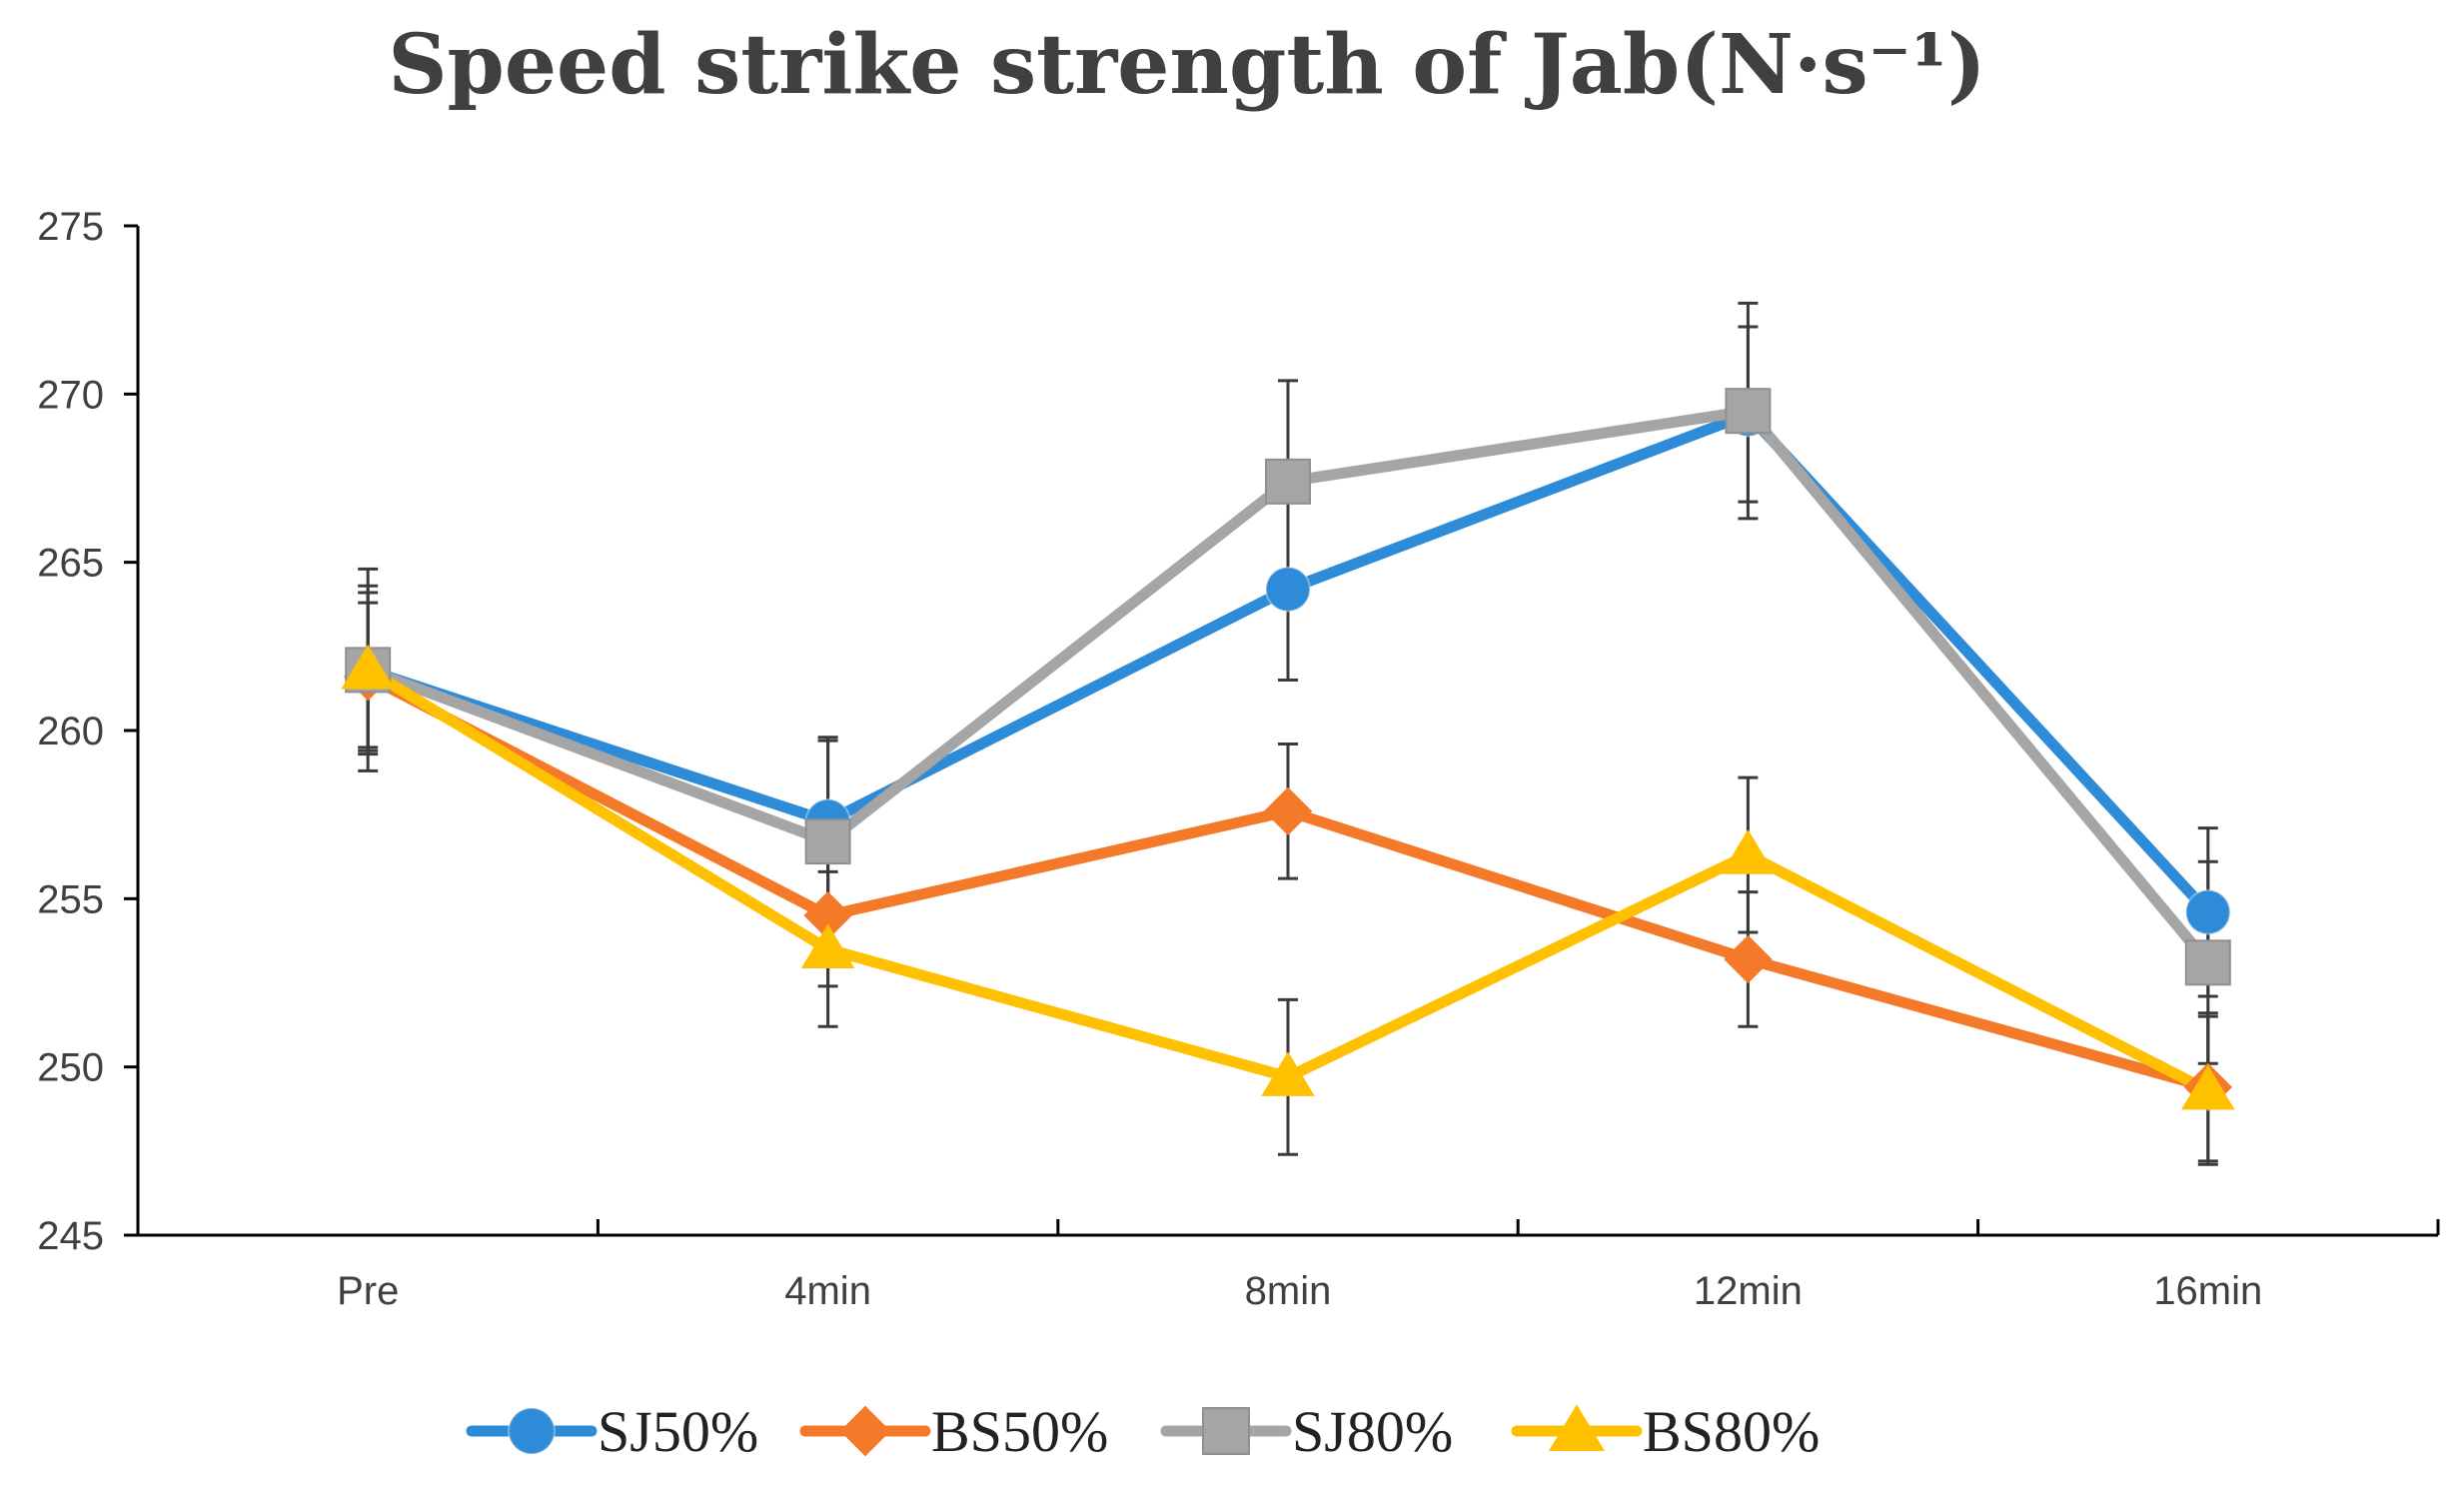 The height and width of the screenshot is (1493, 2464). What do you see at coordinates (70, 1068) in the screenshot?
I see `y-tick-label: 250` at bounding box center [70, 1068].